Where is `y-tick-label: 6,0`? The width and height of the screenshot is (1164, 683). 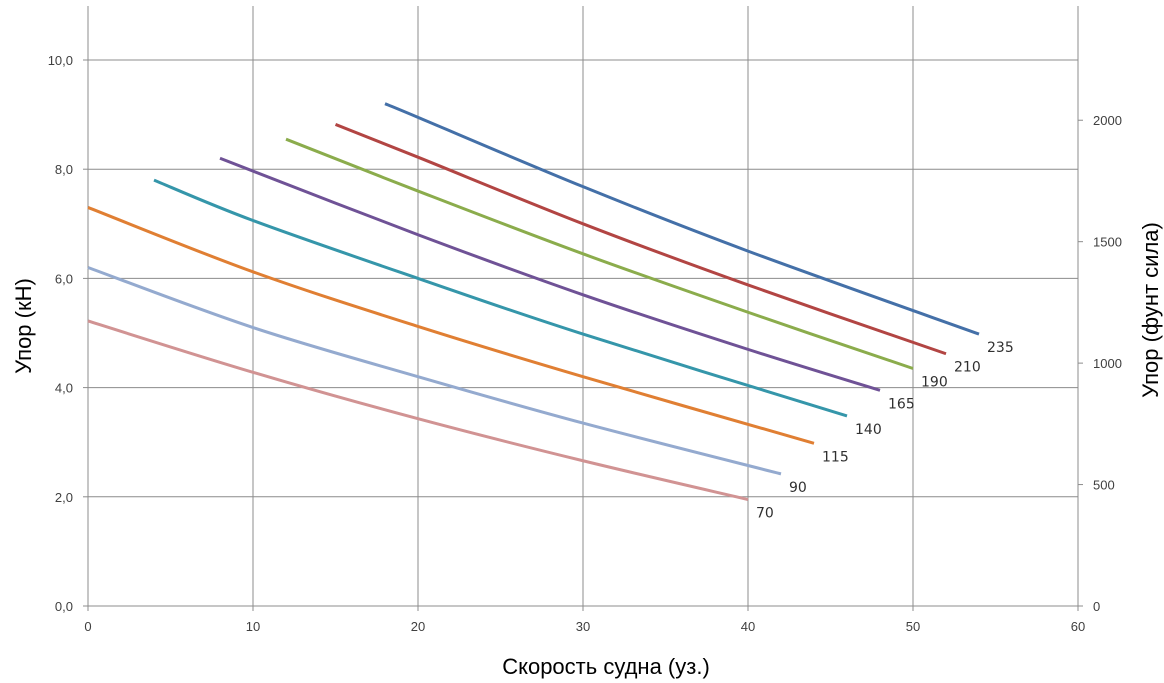 y-tick-label: 6,0 is located at coordinates (64, 278).